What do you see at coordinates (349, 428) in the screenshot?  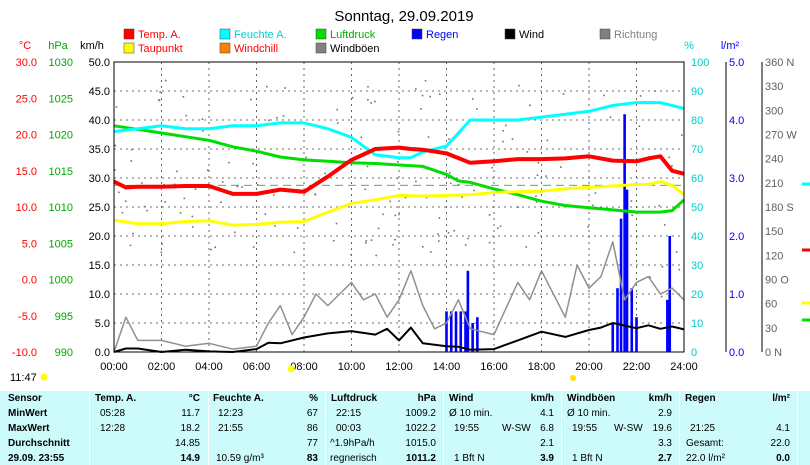 I see `stat-cell: 00:03` at bounding box center [349, 428].